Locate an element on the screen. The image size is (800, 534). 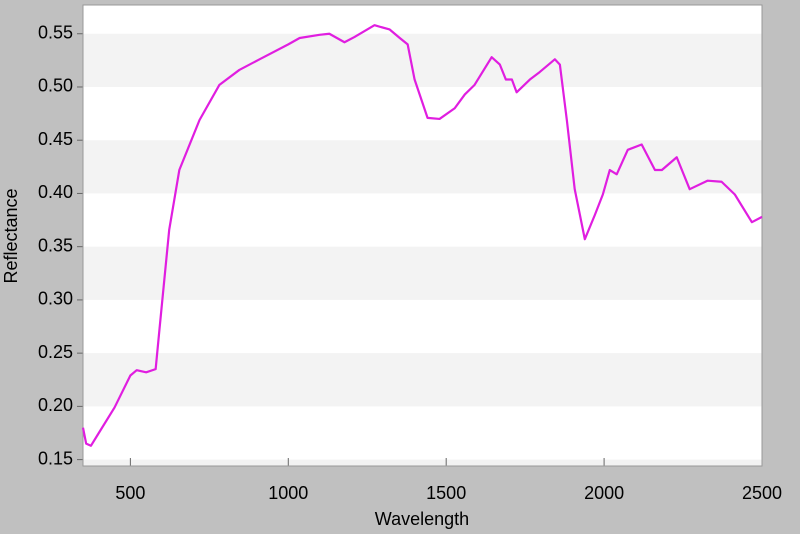
y-tick-label: 0.15 is located at coordinates (55, 458).